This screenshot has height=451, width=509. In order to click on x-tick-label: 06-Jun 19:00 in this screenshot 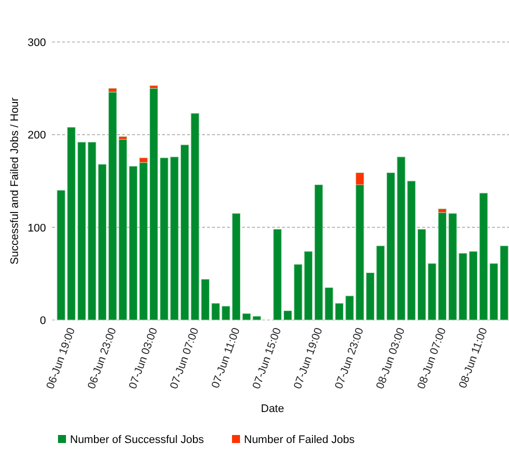, I will do `click(61, 358)`.